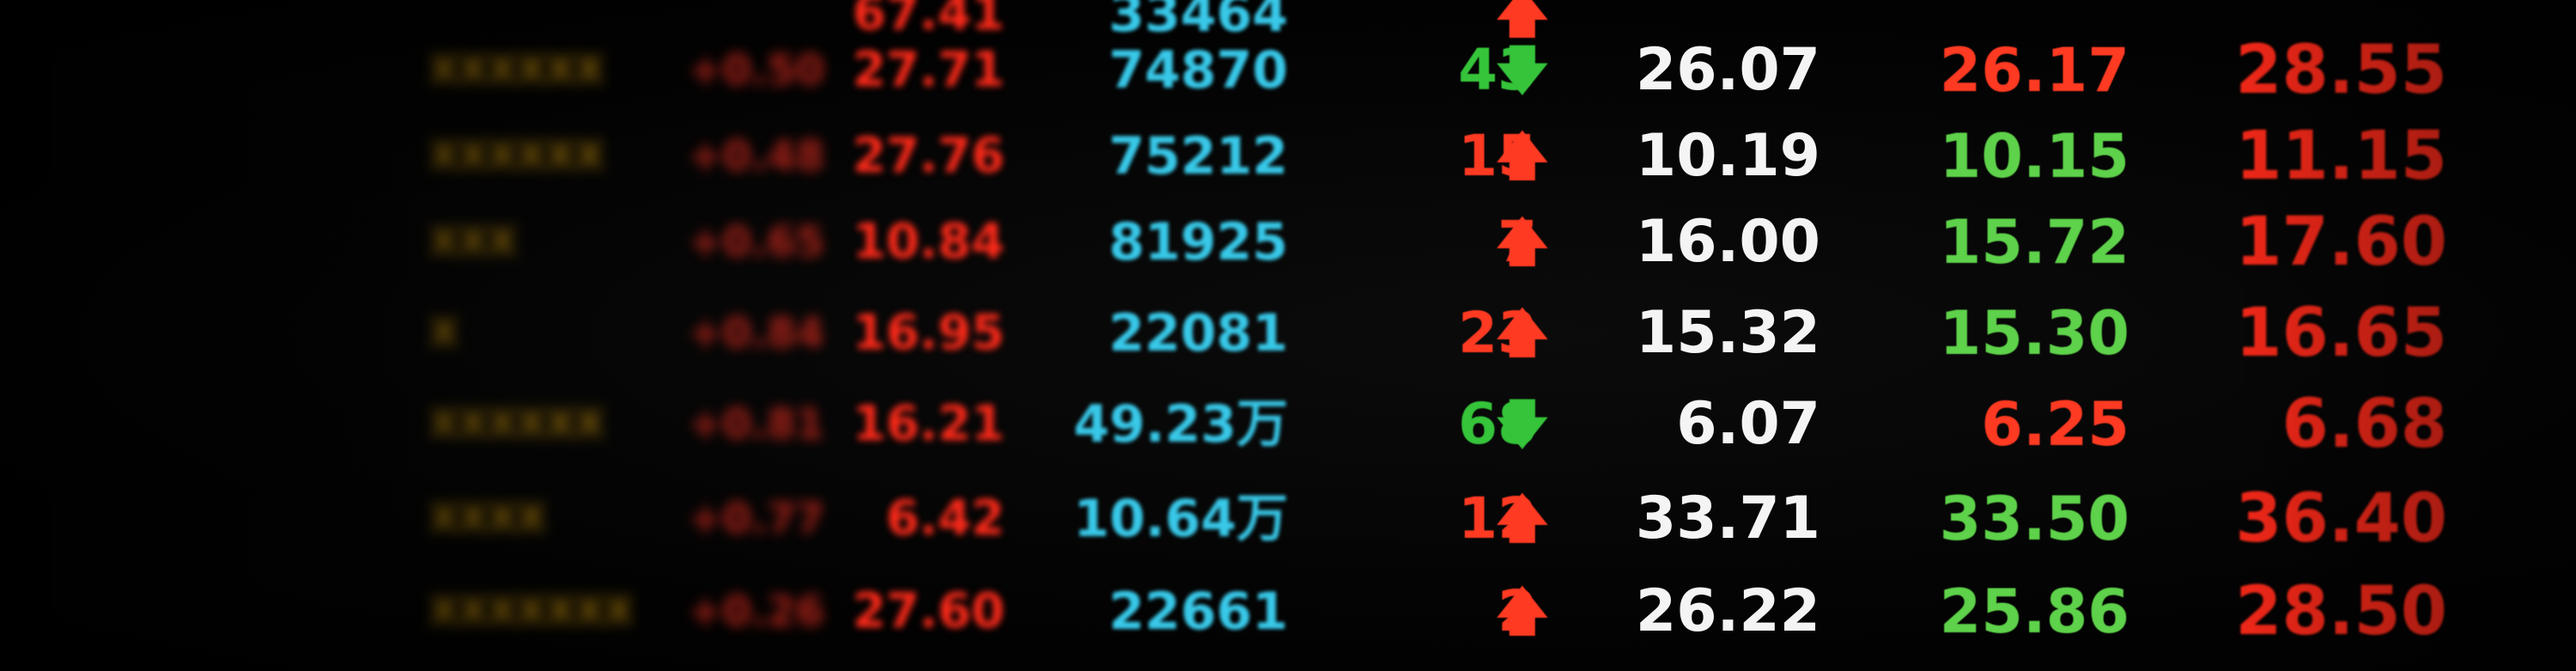 The width and height of the screenshot is (2576, 671). I want to click on low-price: 6.68, so click(2364, 424).